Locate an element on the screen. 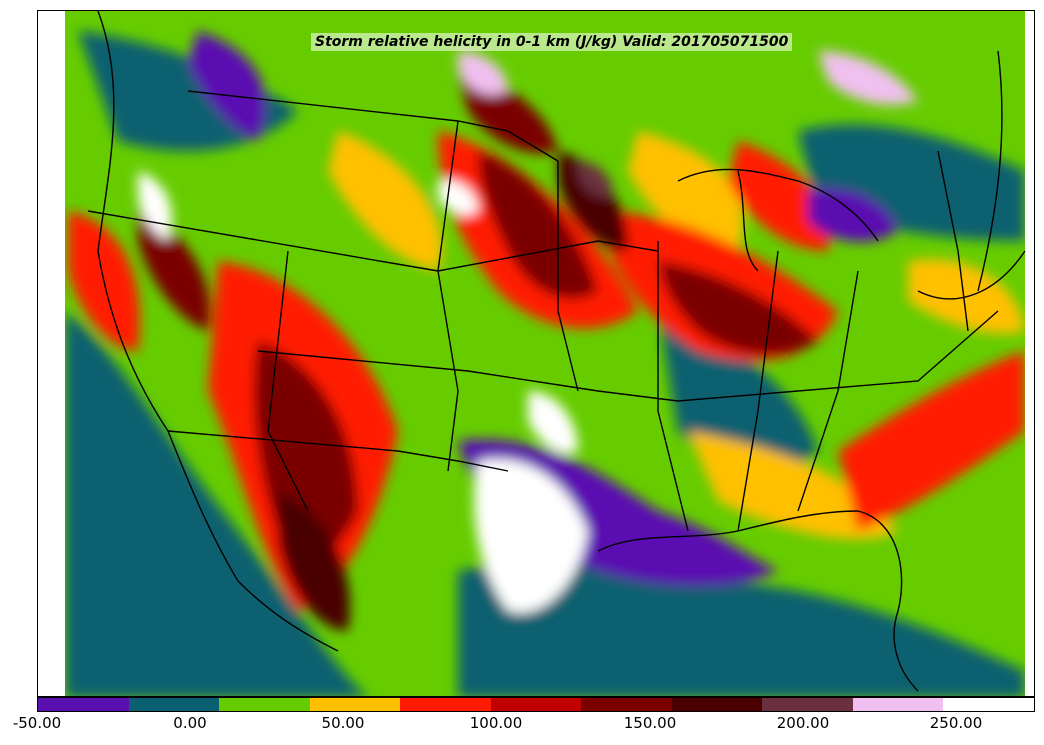 The width and height of the screenshot is (1044, 745). colorbar is located at coordinates (536, 704).